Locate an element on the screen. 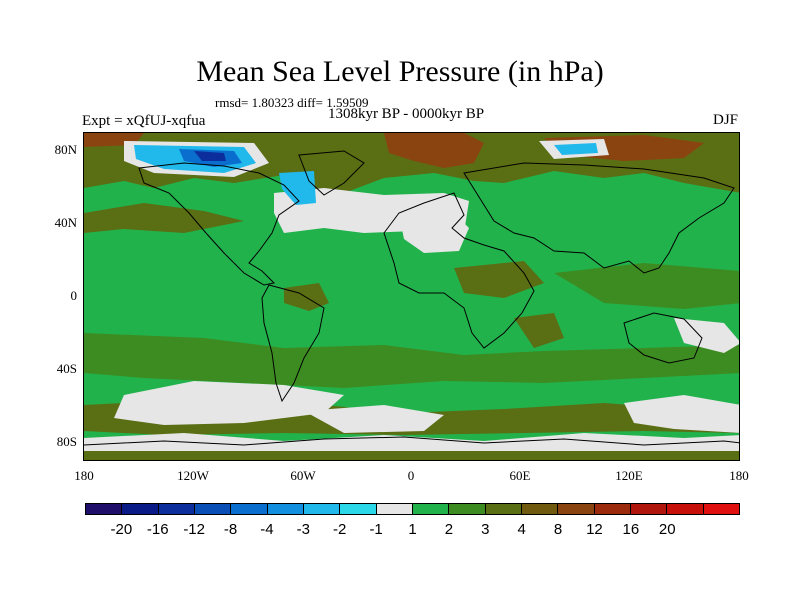  coast-asia is located at coordinates (599, 218).